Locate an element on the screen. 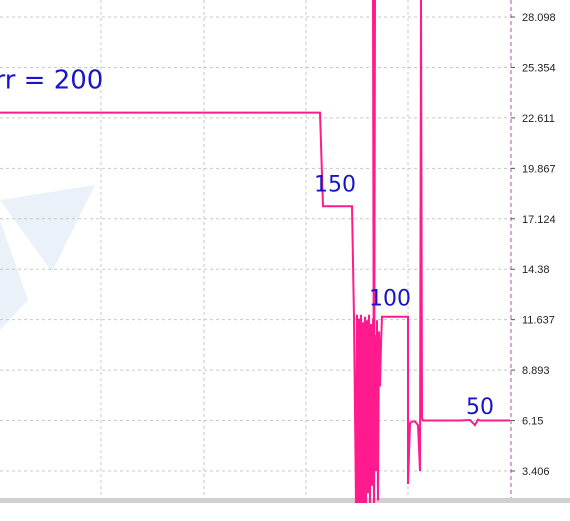  watermark-logo is located at coordinates (47, 257).